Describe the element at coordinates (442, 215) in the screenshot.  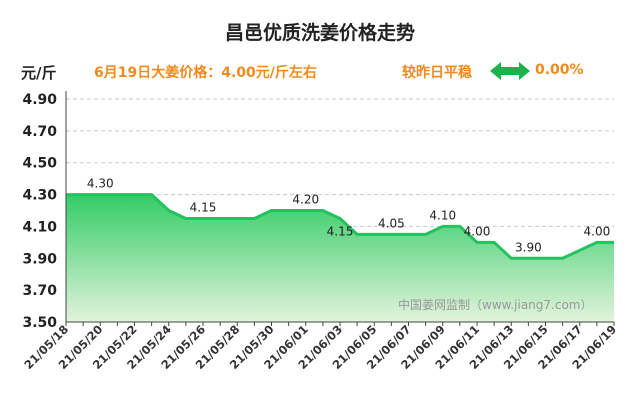
I see `data-label: 4.10` at that location.